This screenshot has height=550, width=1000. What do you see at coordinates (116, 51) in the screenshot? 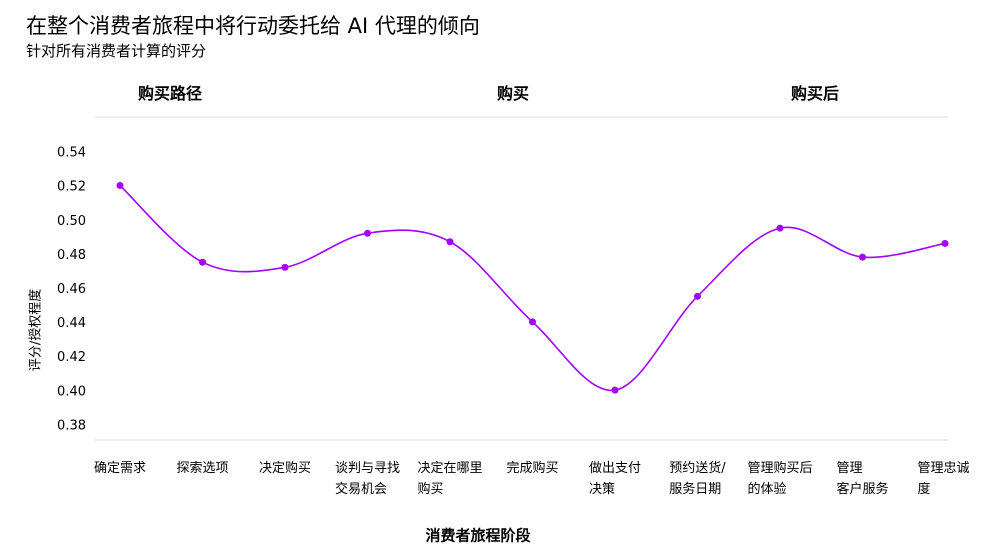
I see `chart-subtitle: 针对所有消费者计算的评分` at bounding box center [116, 51].